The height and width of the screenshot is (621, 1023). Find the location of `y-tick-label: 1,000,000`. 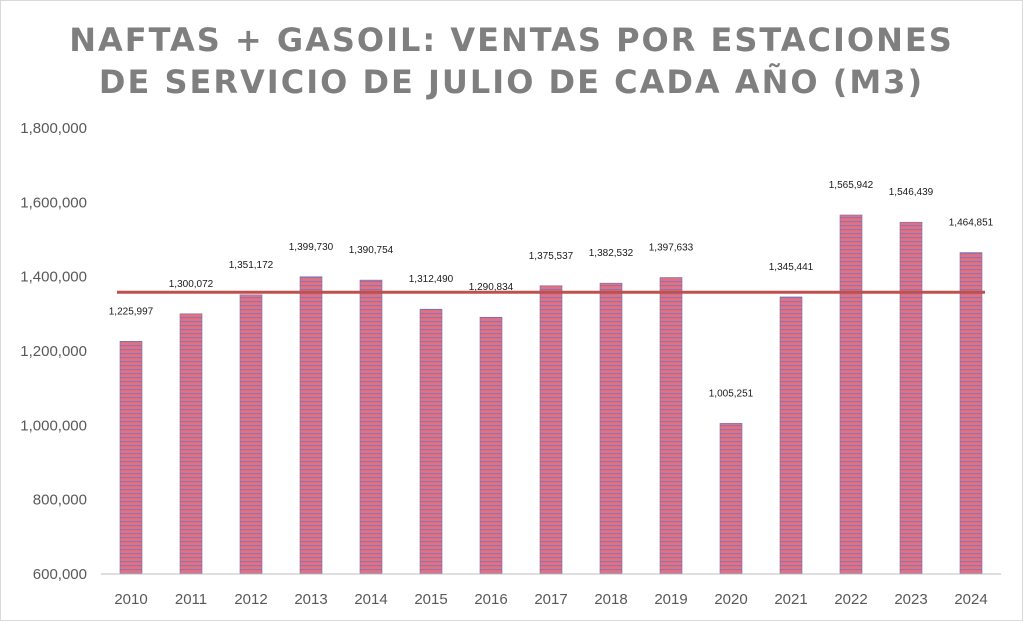

y-tick-label: 1,000,000 is located at coordinates (53, 425).